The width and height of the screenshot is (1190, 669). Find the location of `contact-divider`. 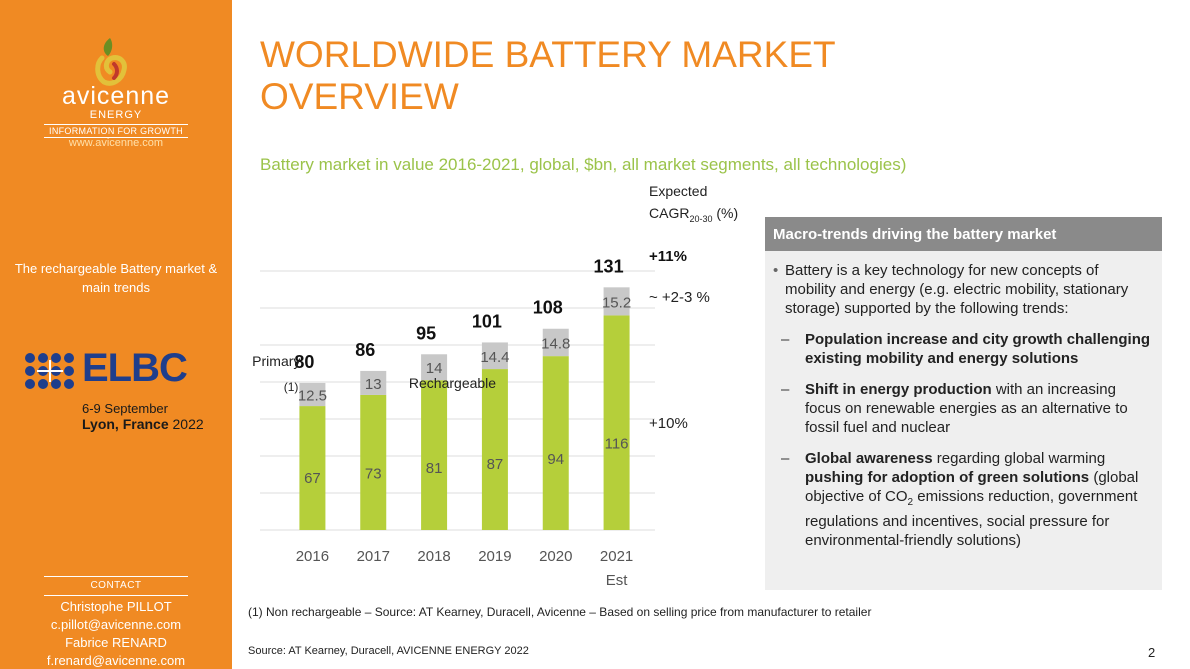

contact-divider is located at coordinates (116, 595).